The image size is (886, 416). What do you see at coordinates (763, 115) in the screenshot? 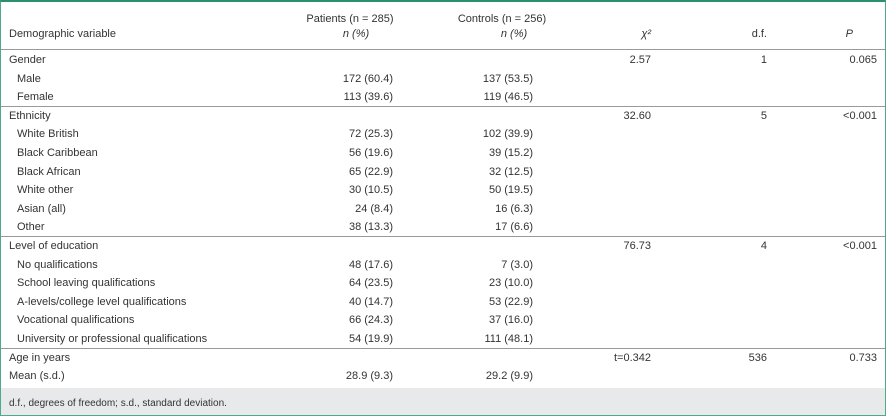
I see `df-value: 5` at bounding box center [763, 115].